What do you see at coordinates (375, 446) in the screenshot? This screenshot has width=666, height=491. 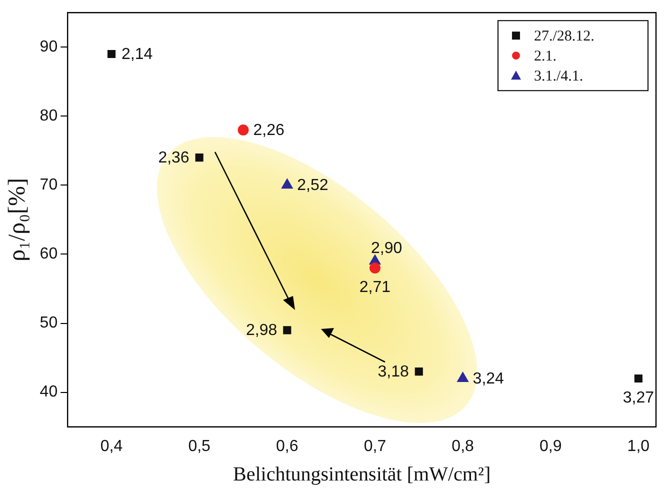 I see `x-tick-label: 0,7` at bounding box center [375, 446].